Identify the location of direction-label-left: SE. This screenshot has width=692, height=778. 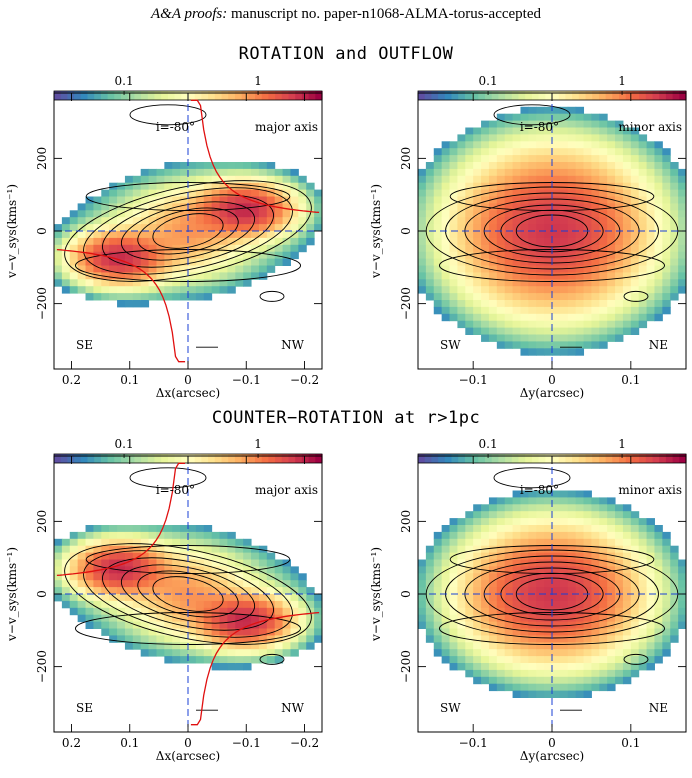
(84, 345).